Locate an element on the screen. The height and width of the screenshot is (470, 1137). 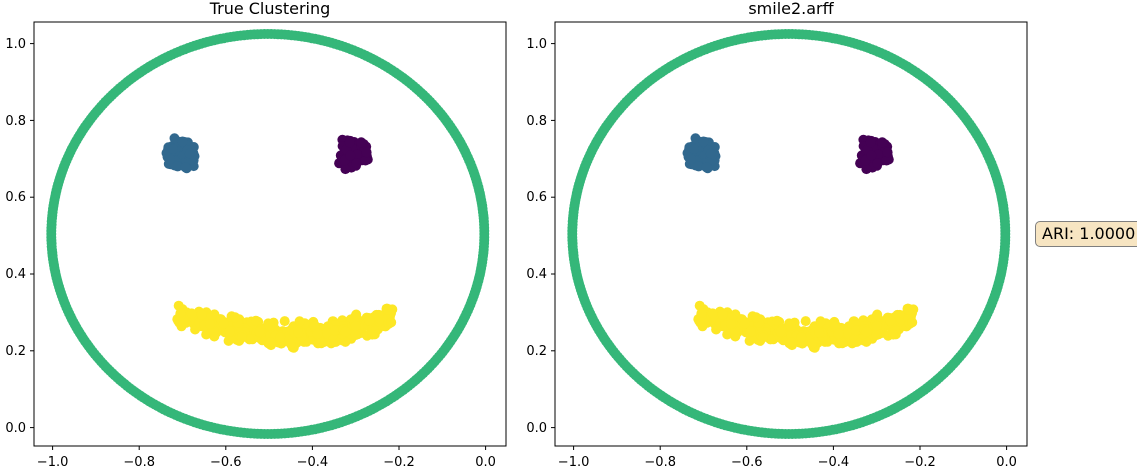
x-tick: −0.4 is located at coordinates (834, 458).